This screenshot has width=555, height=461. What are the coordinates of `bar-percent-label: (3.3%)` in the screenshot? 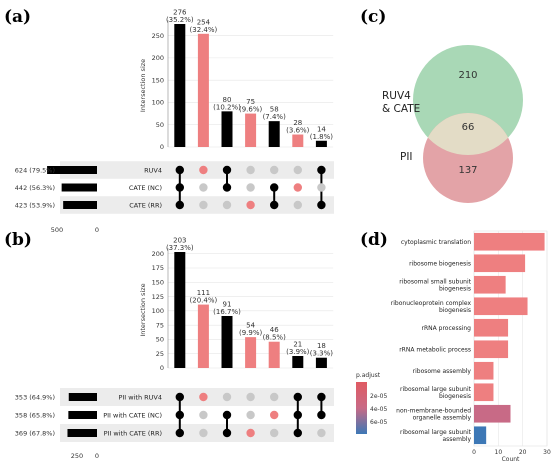 It's located at (322, 354).